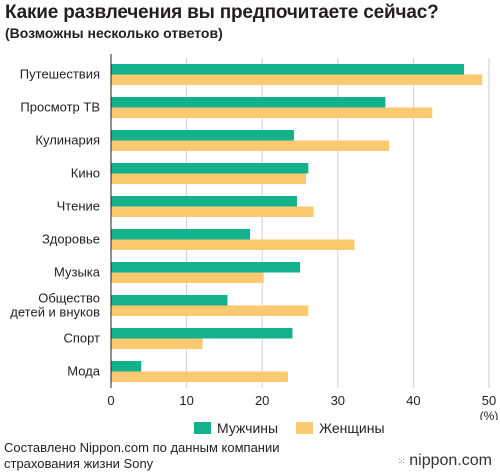 The width and height of the screenshot is (500, 475). What do you see at coordinates (81, 338) in the screenshot?
I see `category-label: Спорт` at bounding box center [81, 338].